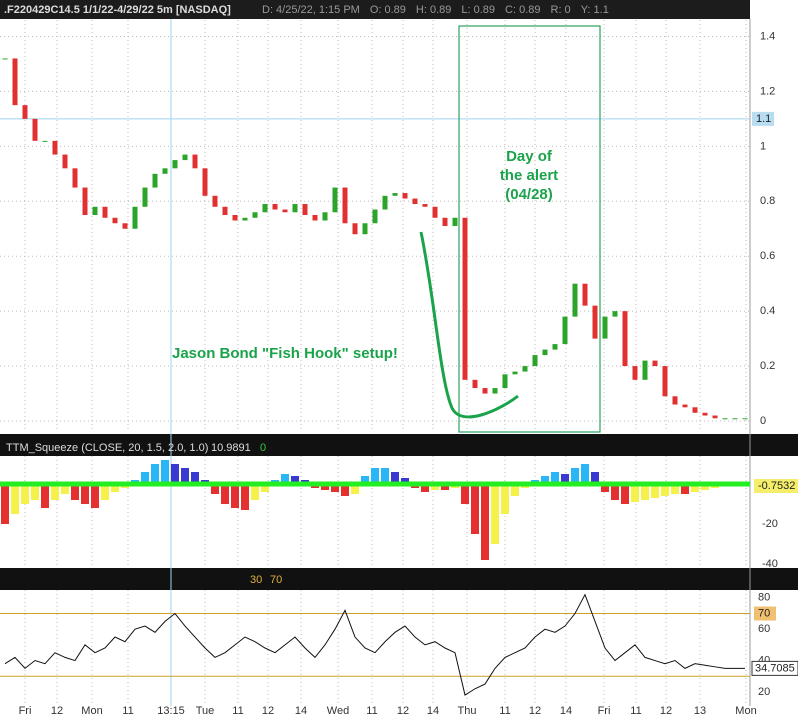 The image size is (798, 716). I want to click on x-tick-label: 14, so click(433, 710).